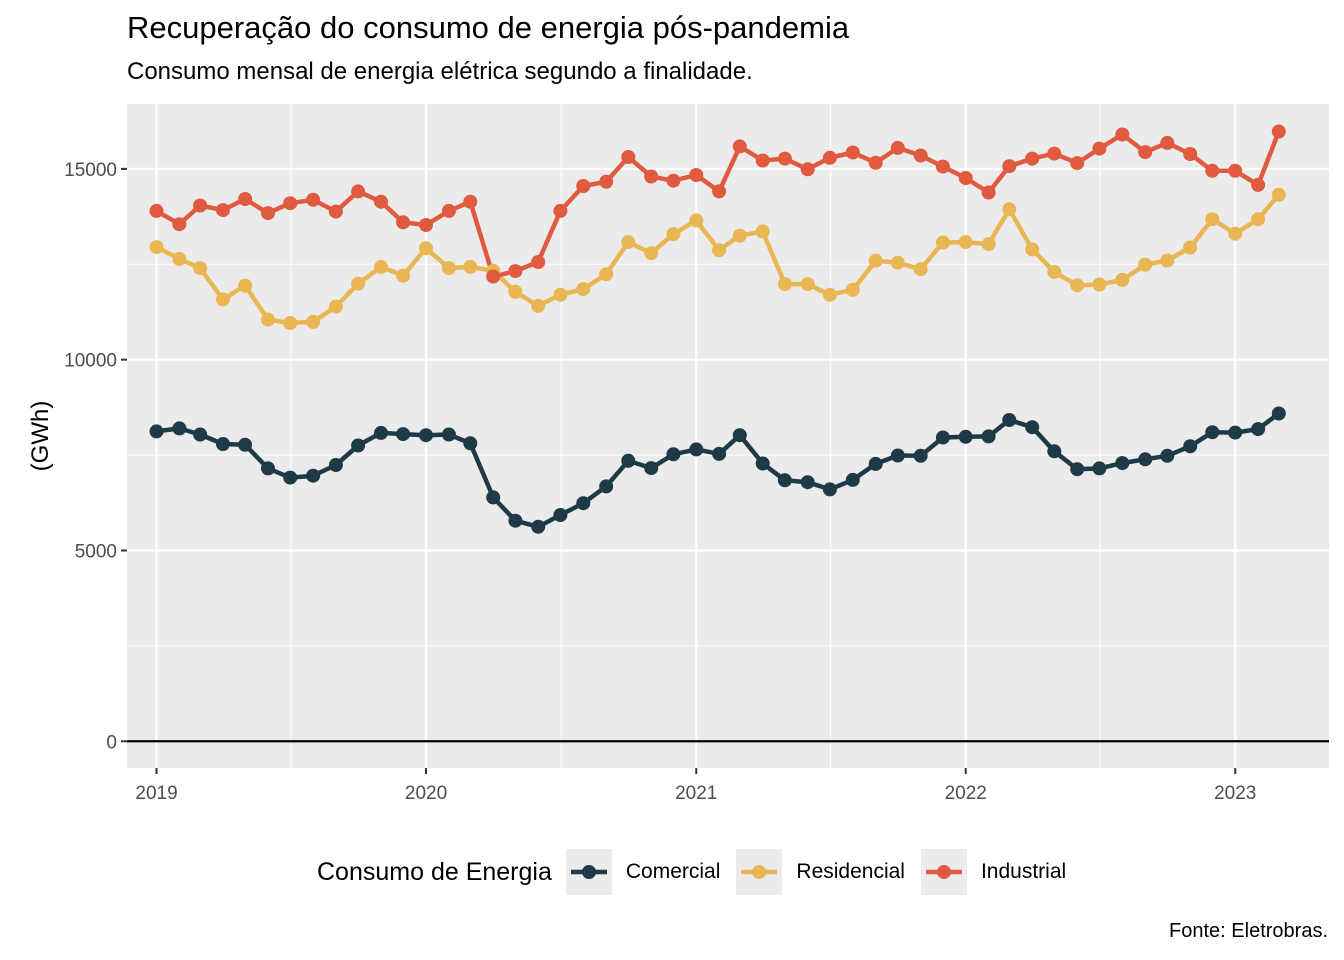 This screenshot has width=1344, height=960. I want to click on y-tick-label: 5000, so click(96, 551).